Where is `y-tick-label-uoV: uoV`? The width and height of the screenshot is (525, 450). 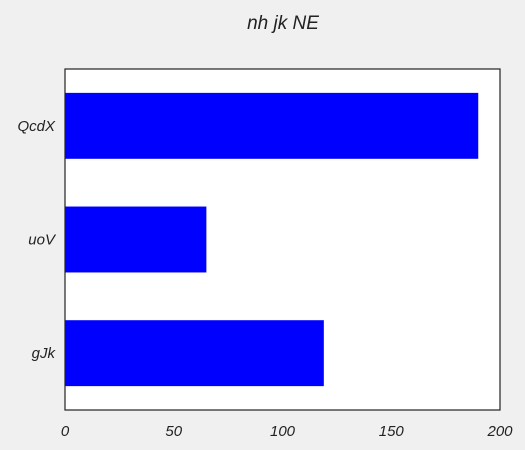 y-tick-label-uoV: uoV is located at coordinates (42, 240).